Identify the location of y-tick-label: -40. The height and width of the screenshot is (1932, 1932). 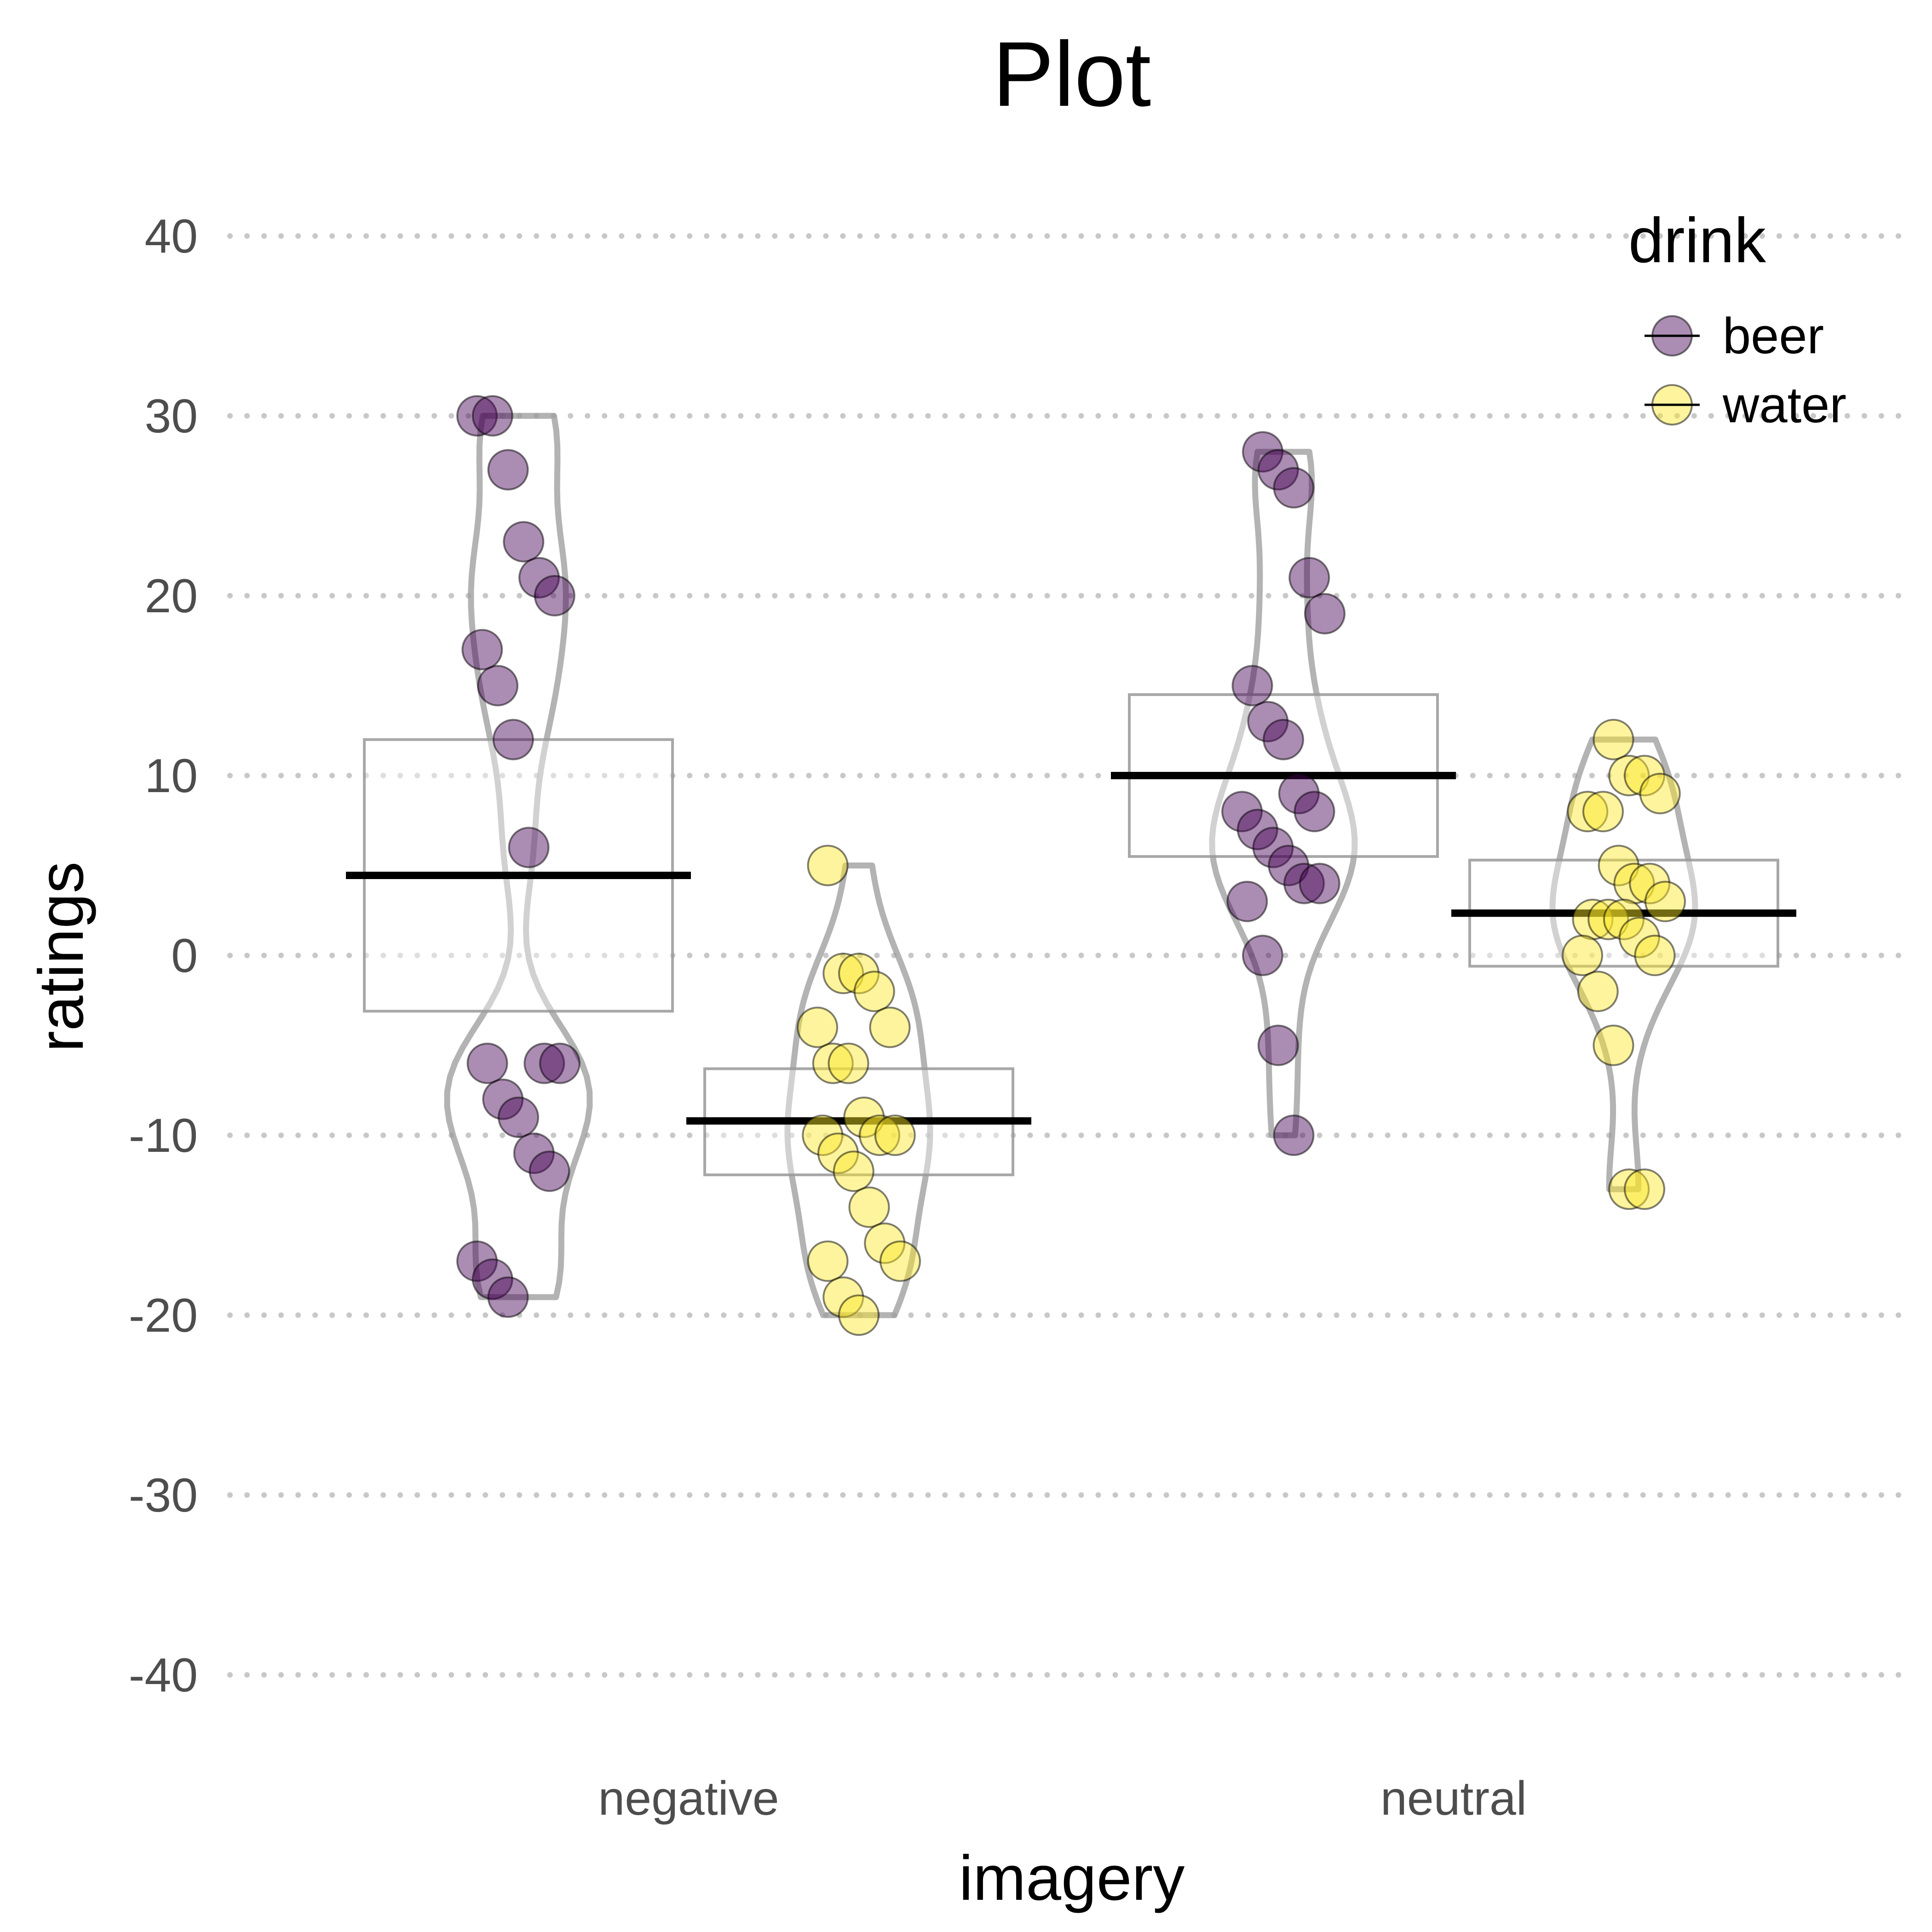
(163, 1675).